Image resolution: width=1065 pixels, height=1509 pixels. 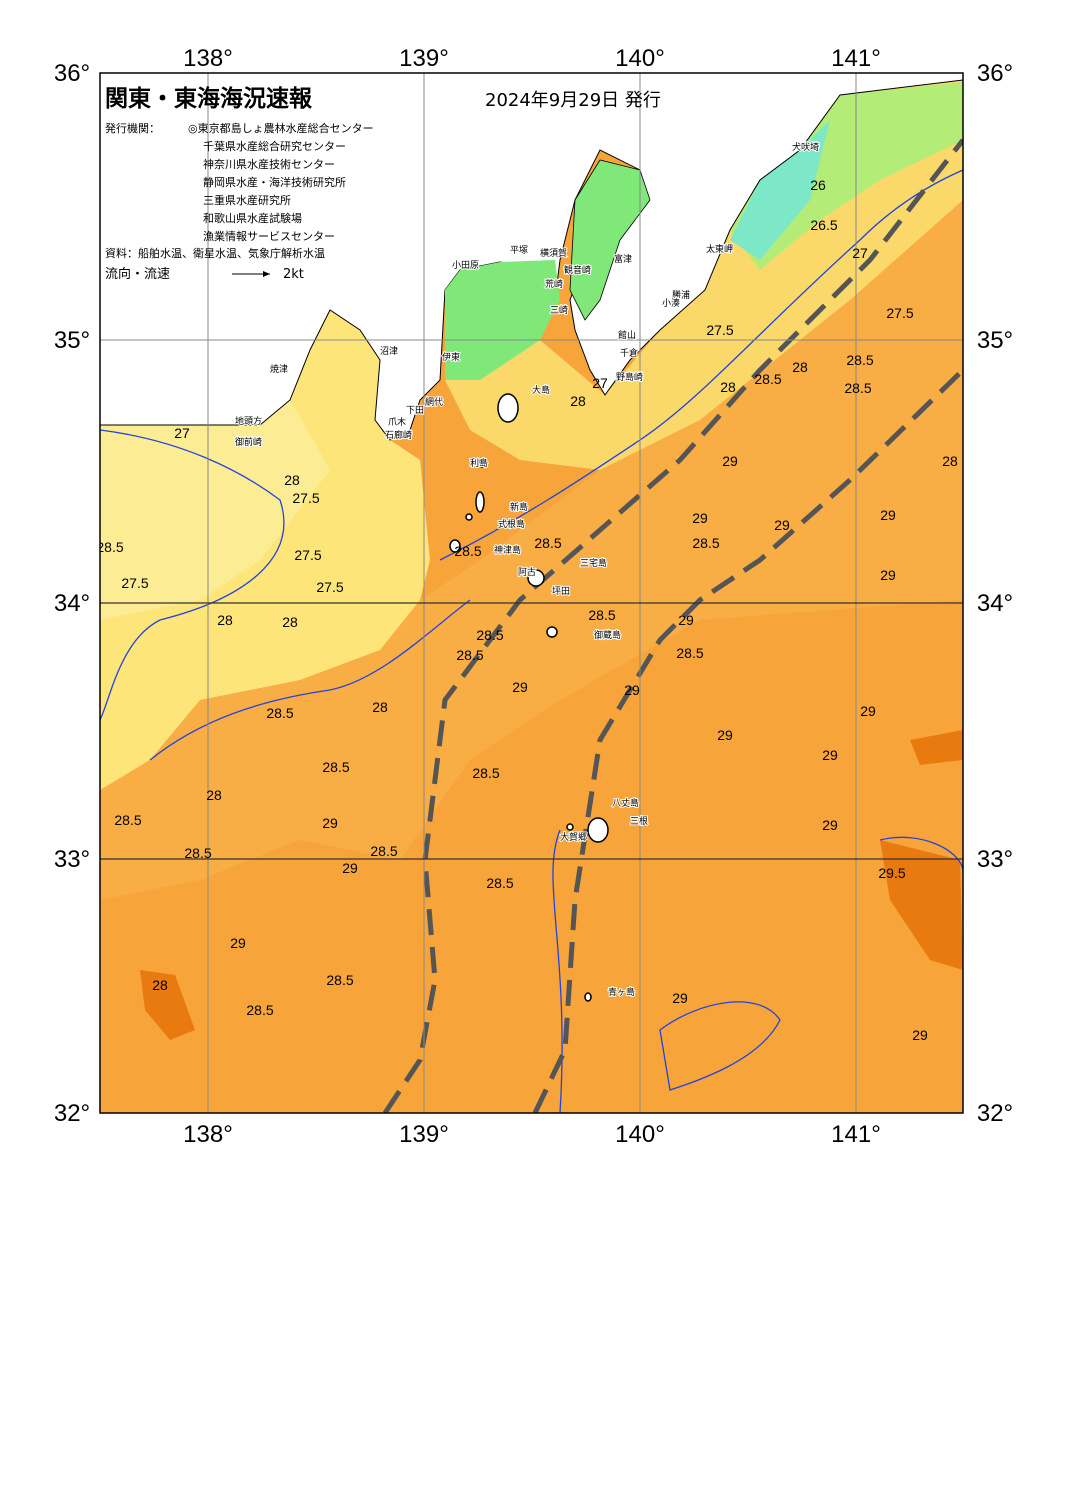 What do you see at coordinates (561, 591) in the screenshot?
I see `place-name: 坪田` at bounding box center [561, 591].